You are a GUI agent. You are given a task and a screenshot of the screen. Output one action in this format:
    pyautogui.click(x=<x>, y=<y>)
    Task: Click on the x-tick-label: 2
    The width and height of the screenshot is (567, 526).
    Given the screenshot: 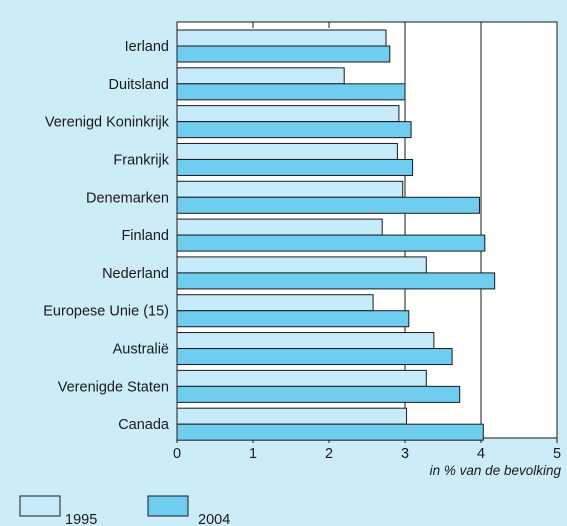 What is the action you would take?
    pyautogui.click(x=329, y=454)
    